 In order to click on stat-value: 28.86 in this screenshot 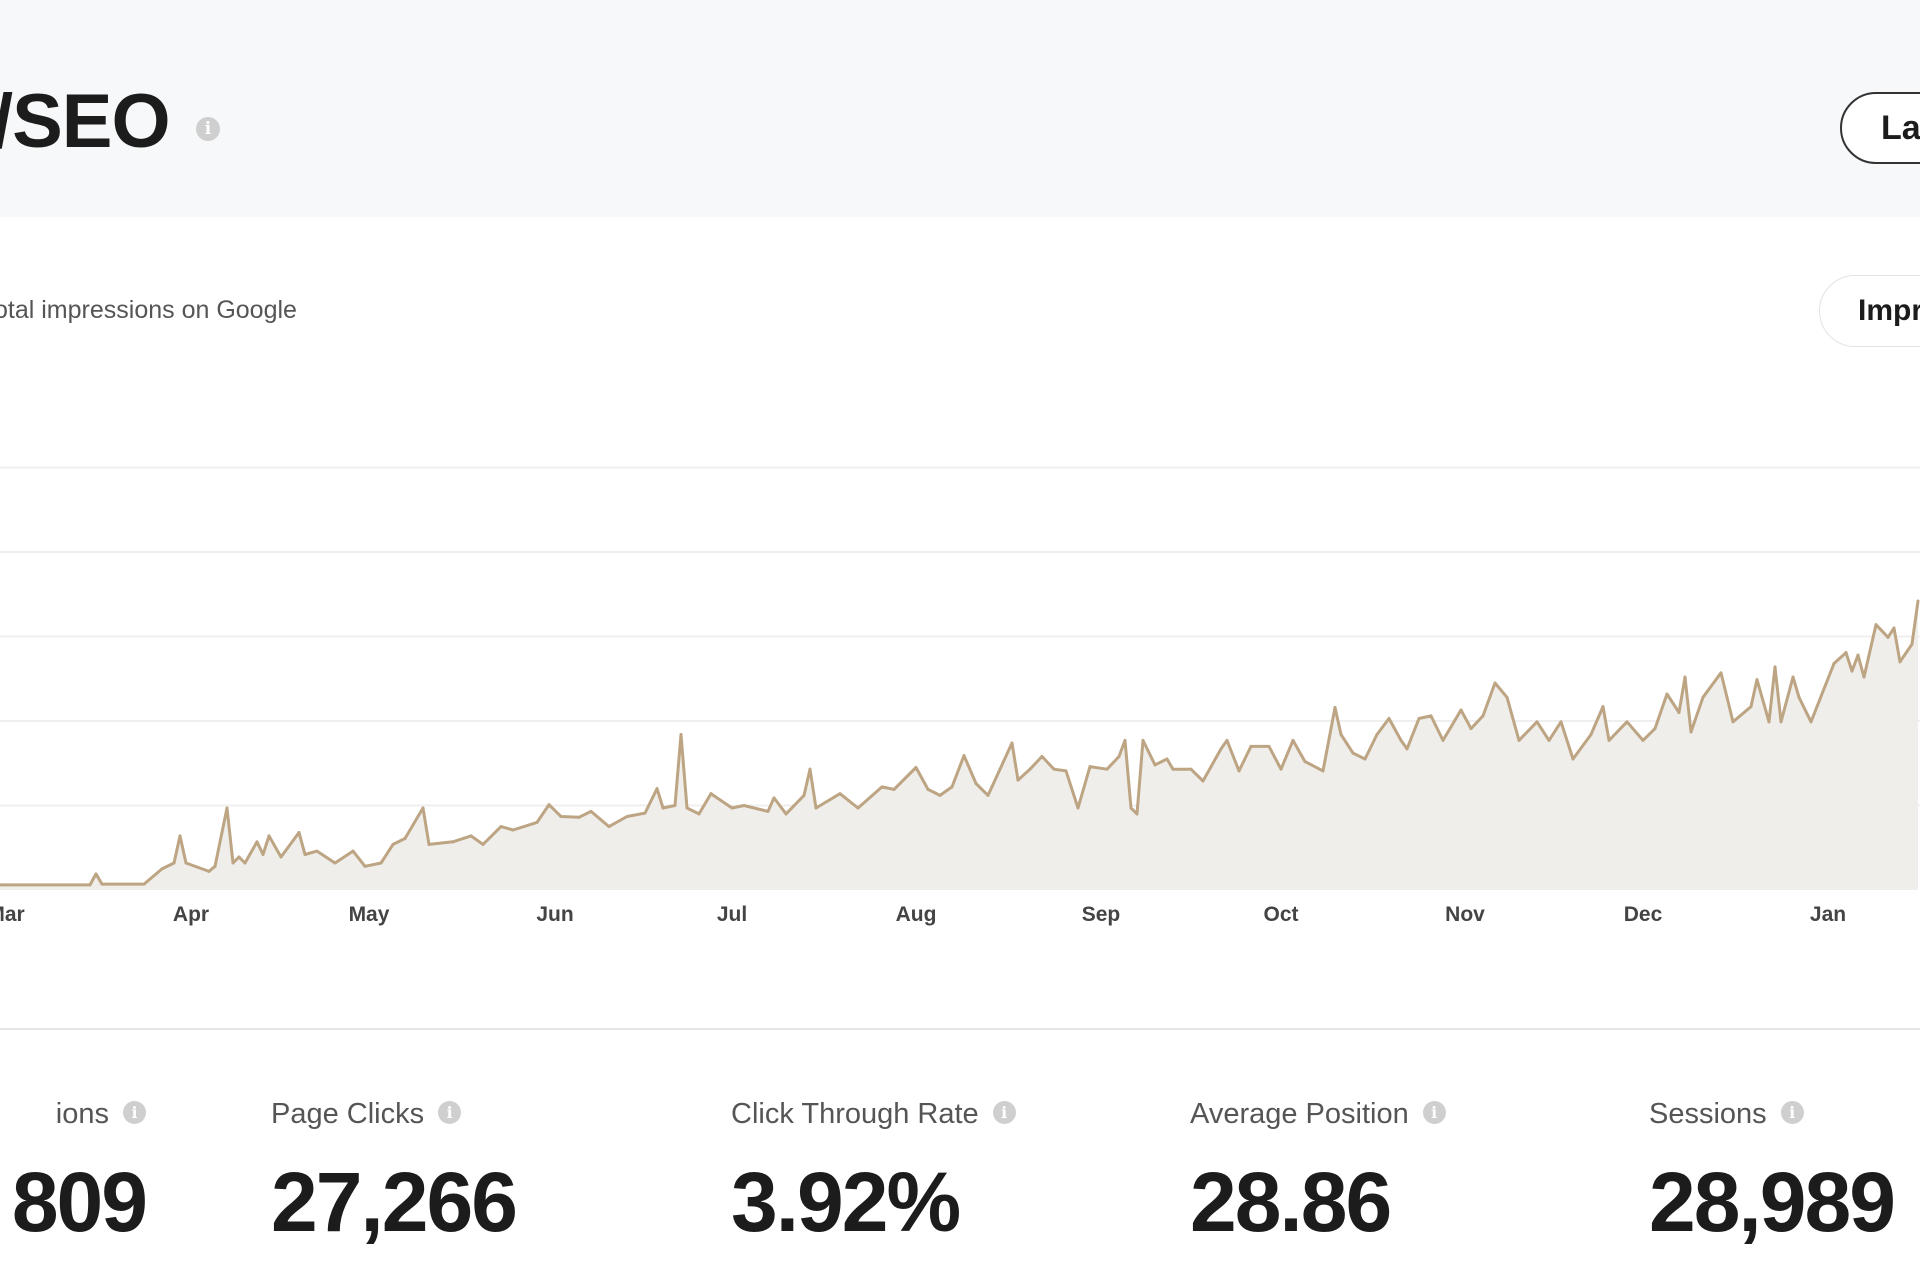, I will do `click(1291, 1202)`.